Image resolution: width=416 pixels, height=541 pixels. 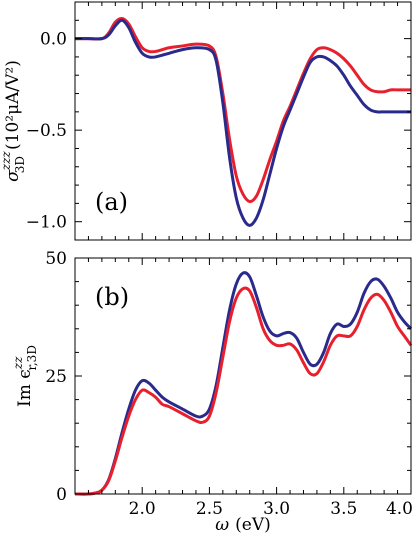 I want to click on panel-b-y-tick-label: 50, so click(x=56, y=259).